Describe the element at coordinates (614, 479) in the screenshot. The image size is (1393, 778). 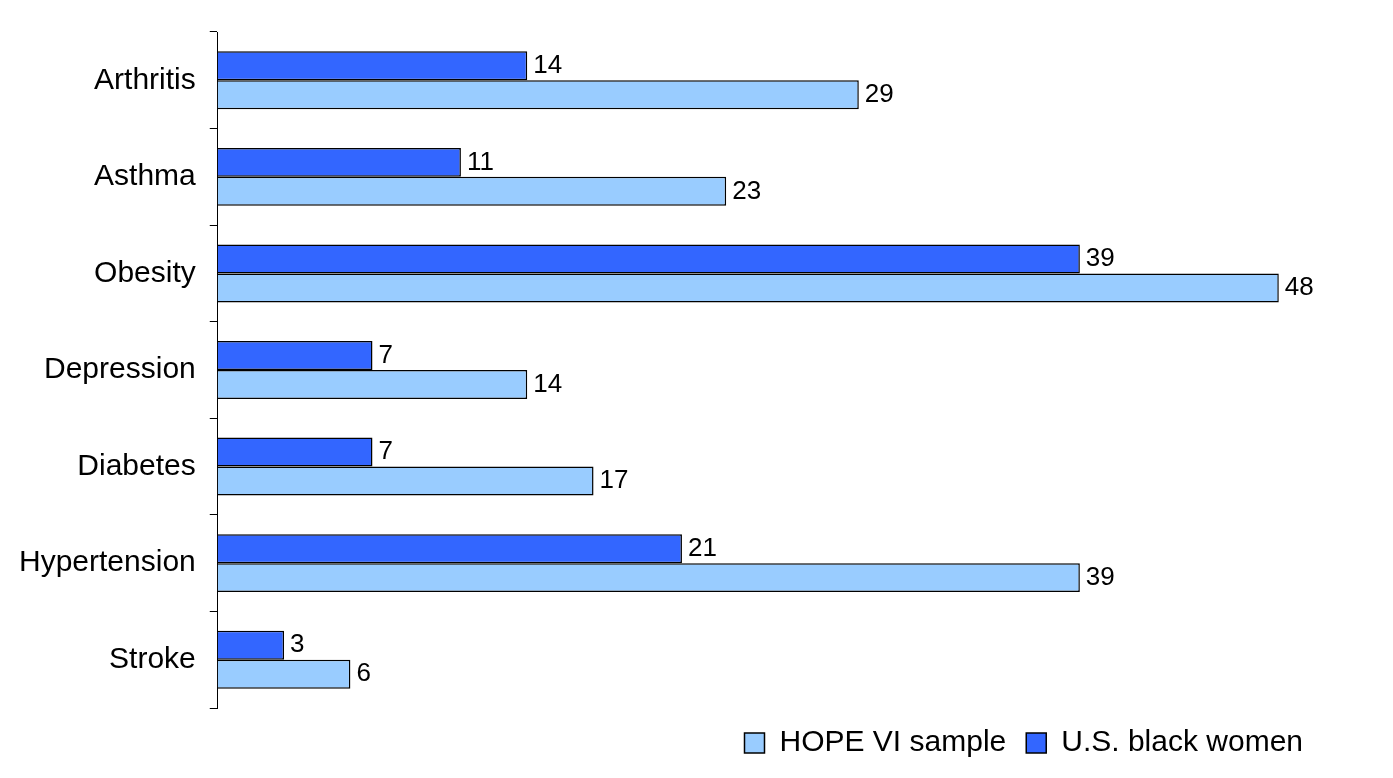
I see `data-label: 17` at that location.